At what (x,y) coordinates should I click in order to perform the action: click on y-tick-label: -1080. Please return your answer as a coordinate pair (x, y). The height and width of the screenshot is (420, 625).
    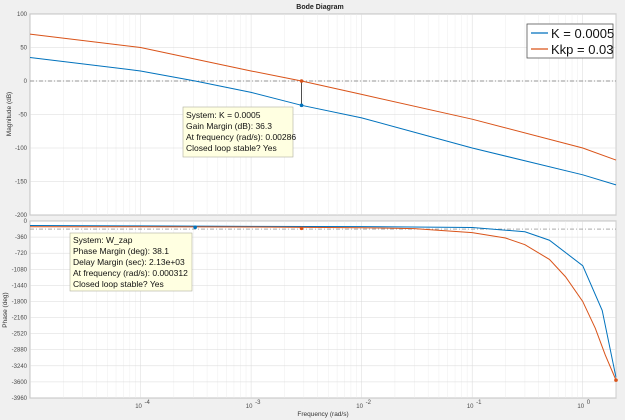
    Looking at the image, I should click on (20, 270).